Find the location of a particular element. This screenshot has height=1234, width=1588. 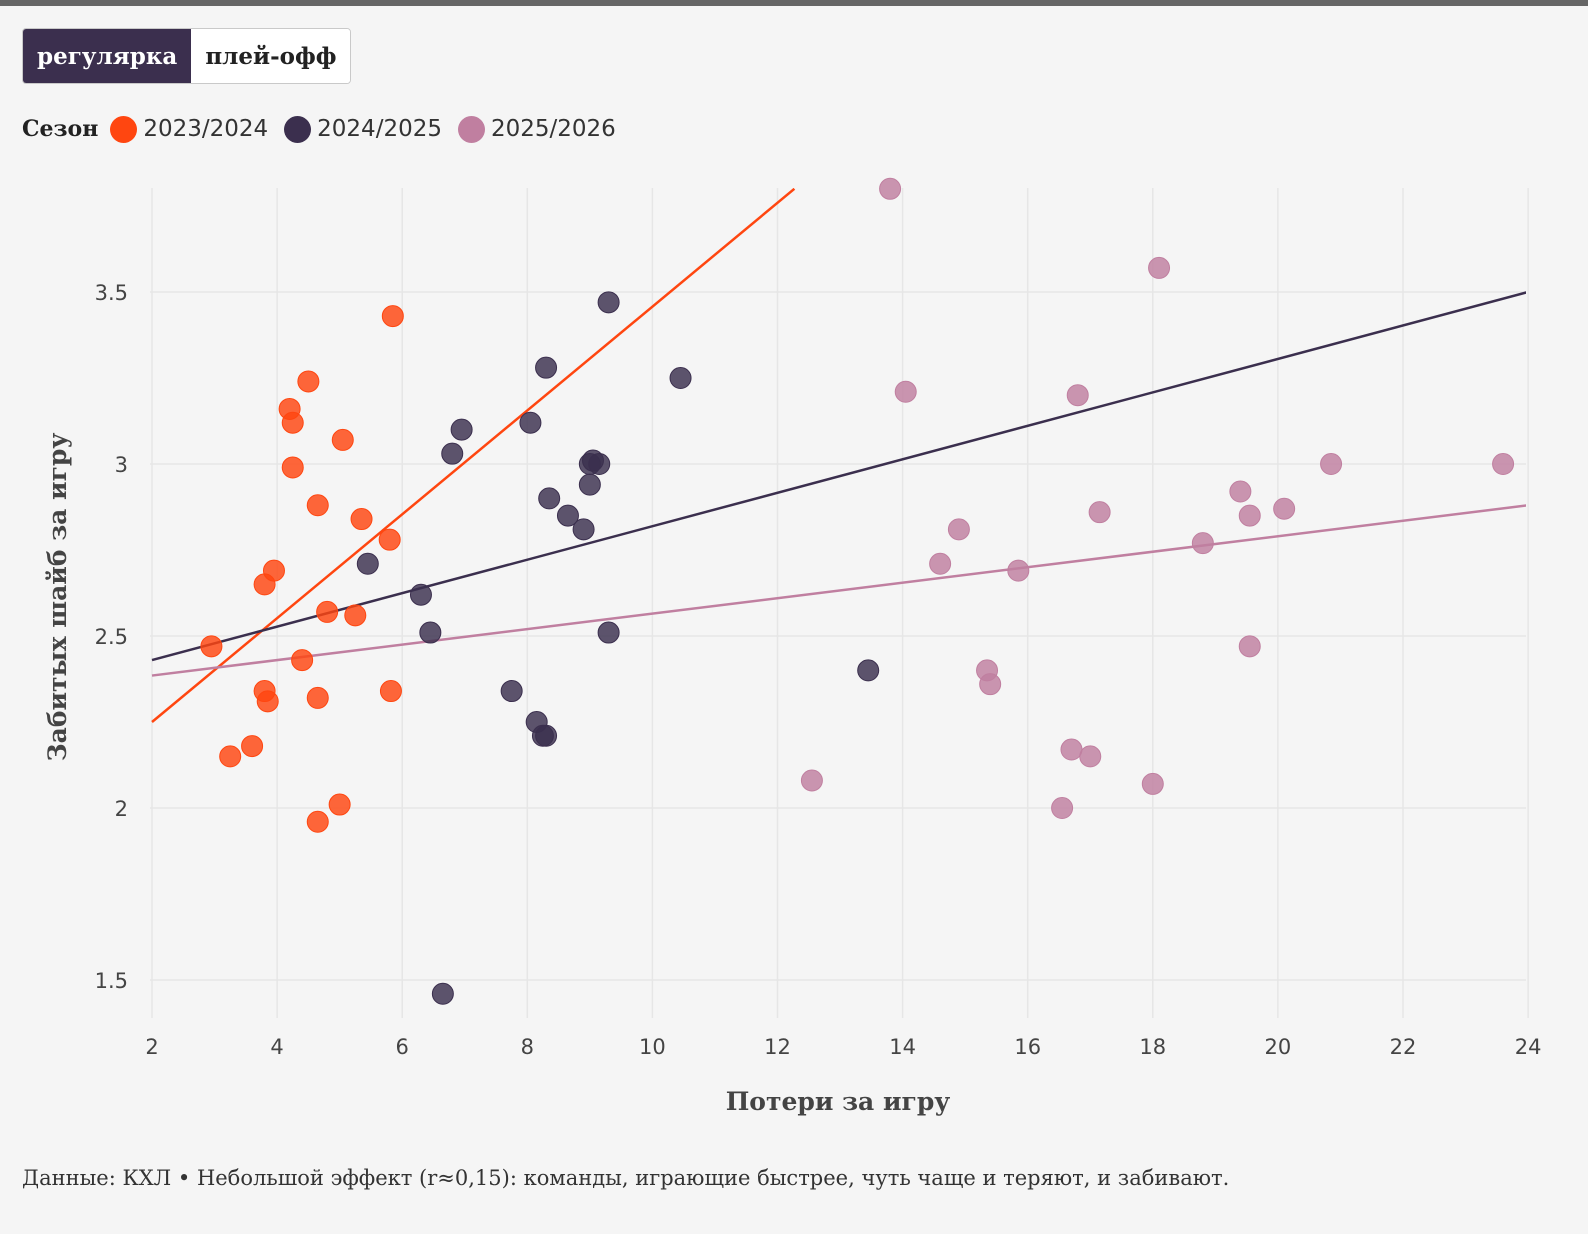

legend-label-2025-2026: 2025/2026 is located at coordinates (553, 129).